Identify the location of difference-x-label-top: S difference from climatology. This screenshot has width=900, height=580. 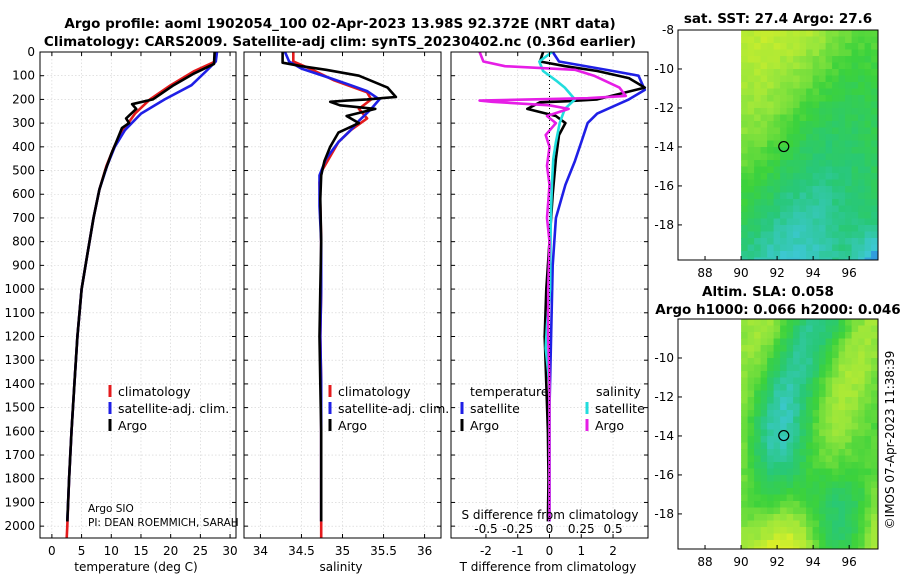
(550, 515).